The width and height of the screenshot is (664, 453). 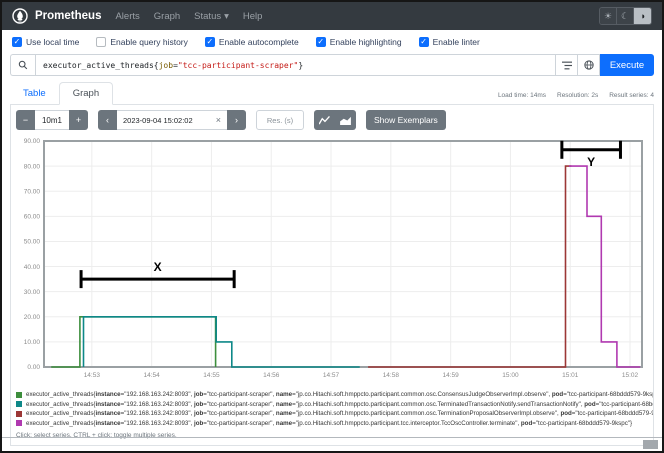 What do you see at coordinates (406, 120) in the screenshot?
I see `show-exemplars-button: Show Exemplars` at bounding box center [406, 120].